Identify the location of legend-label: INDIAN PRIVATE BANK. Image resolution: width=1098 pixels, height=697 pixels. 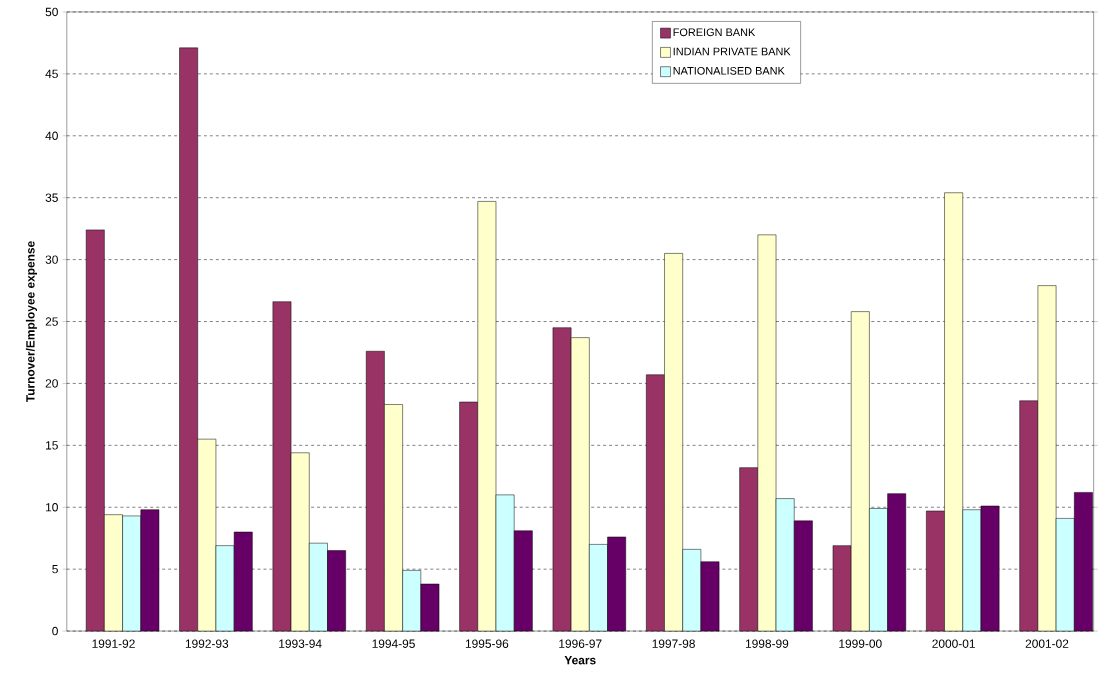
(732, 51).